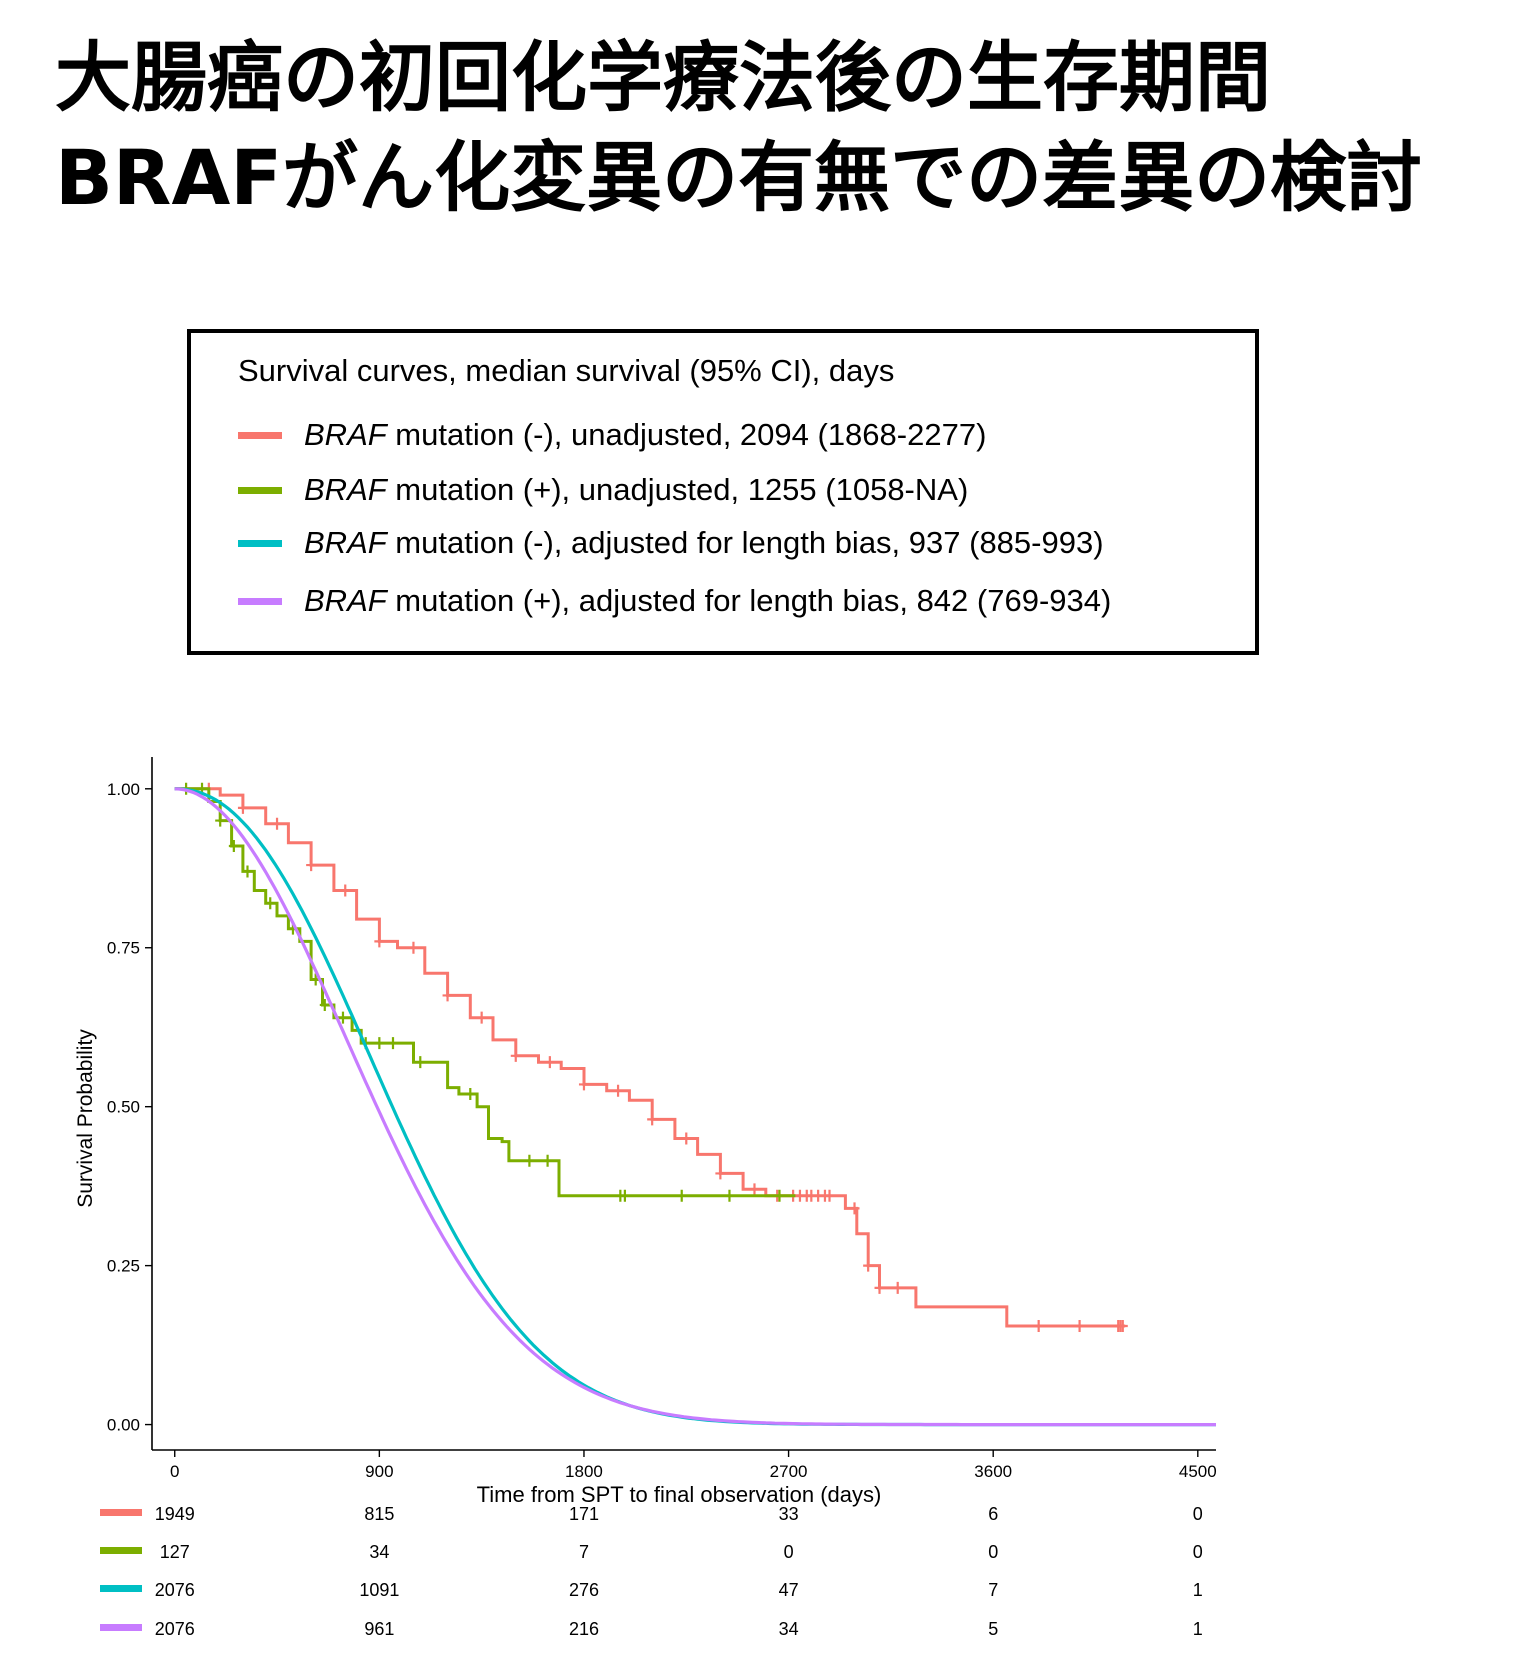 Image resolution: width=1517 pixels, height=1677 pixels. What do you see at coordinates (123, 789) in the screenshot?
I see `y-tick-label: 1.00` at bounding box center [123, 789].